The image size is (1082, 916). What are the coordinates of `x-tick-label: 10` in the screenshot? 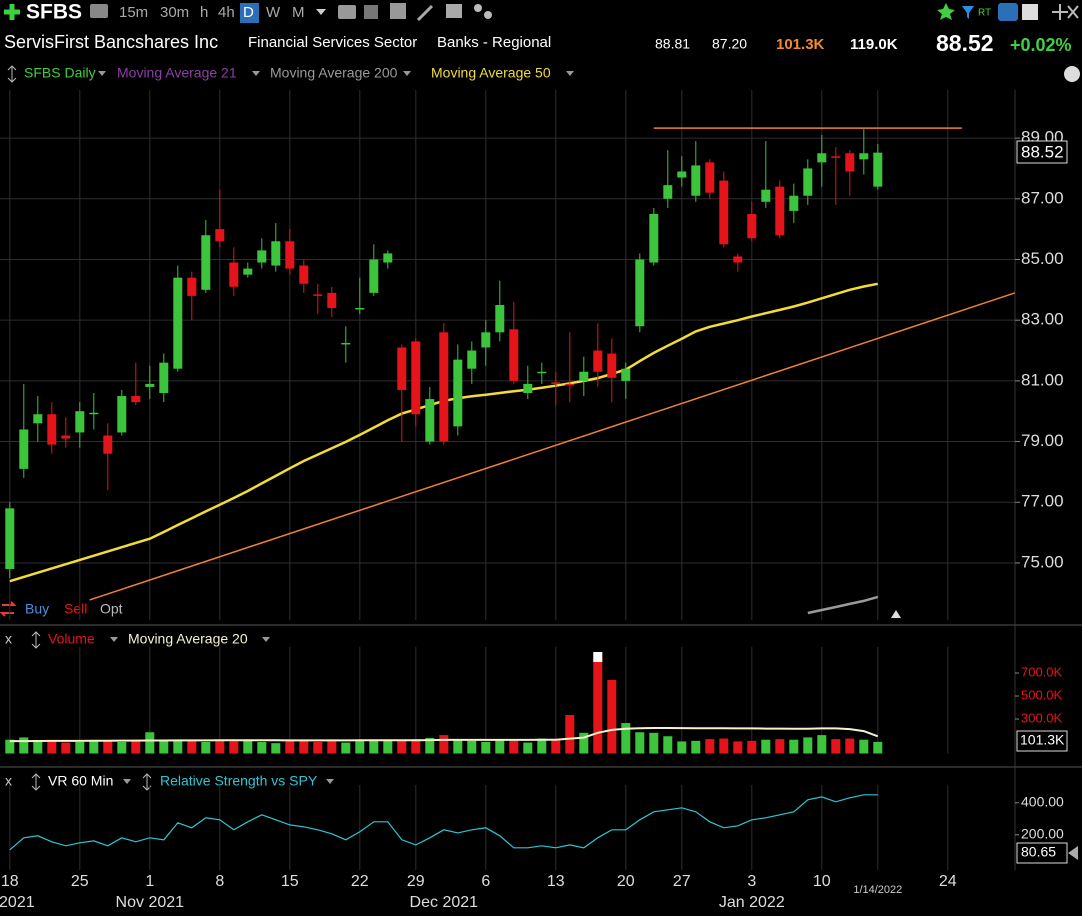 It's located at (822, 881).